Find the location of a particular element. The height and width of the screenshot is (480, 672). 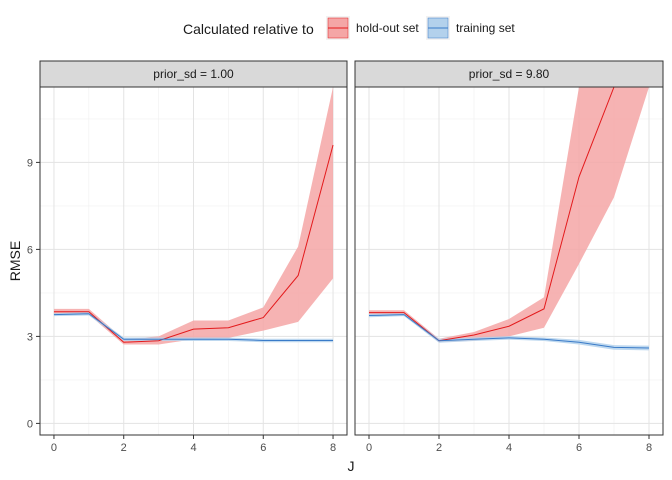

ribbon-training-set is located at coordinates (193, 327).